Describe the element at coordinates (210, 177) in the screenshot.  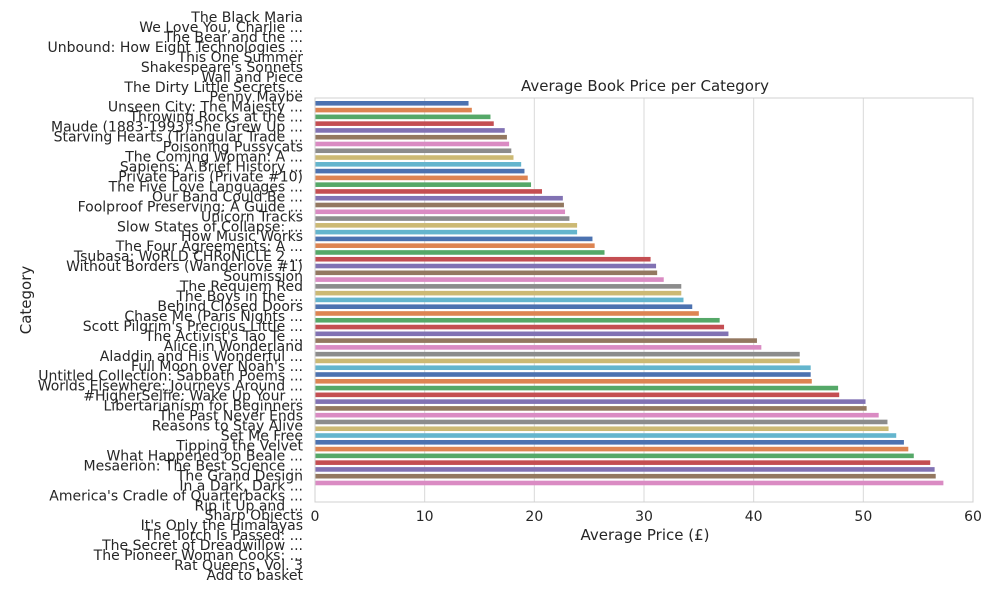
I see `category-label: Private Paris (Private #10)` at that location.